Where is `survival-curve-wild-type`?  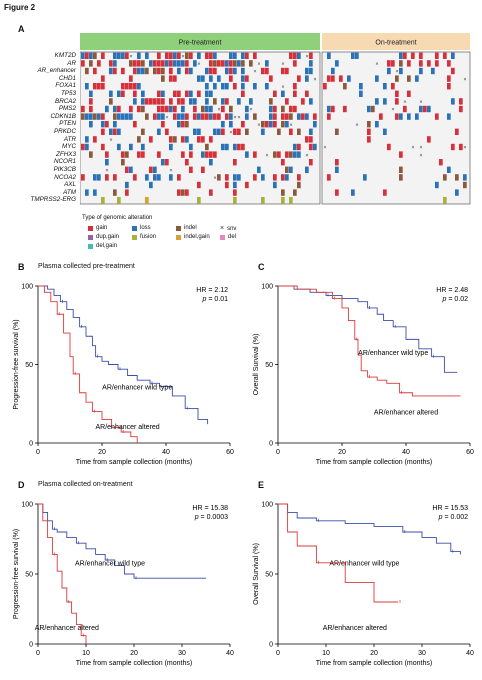
survival-curve-wild-type is located at coordinates (368, 329).